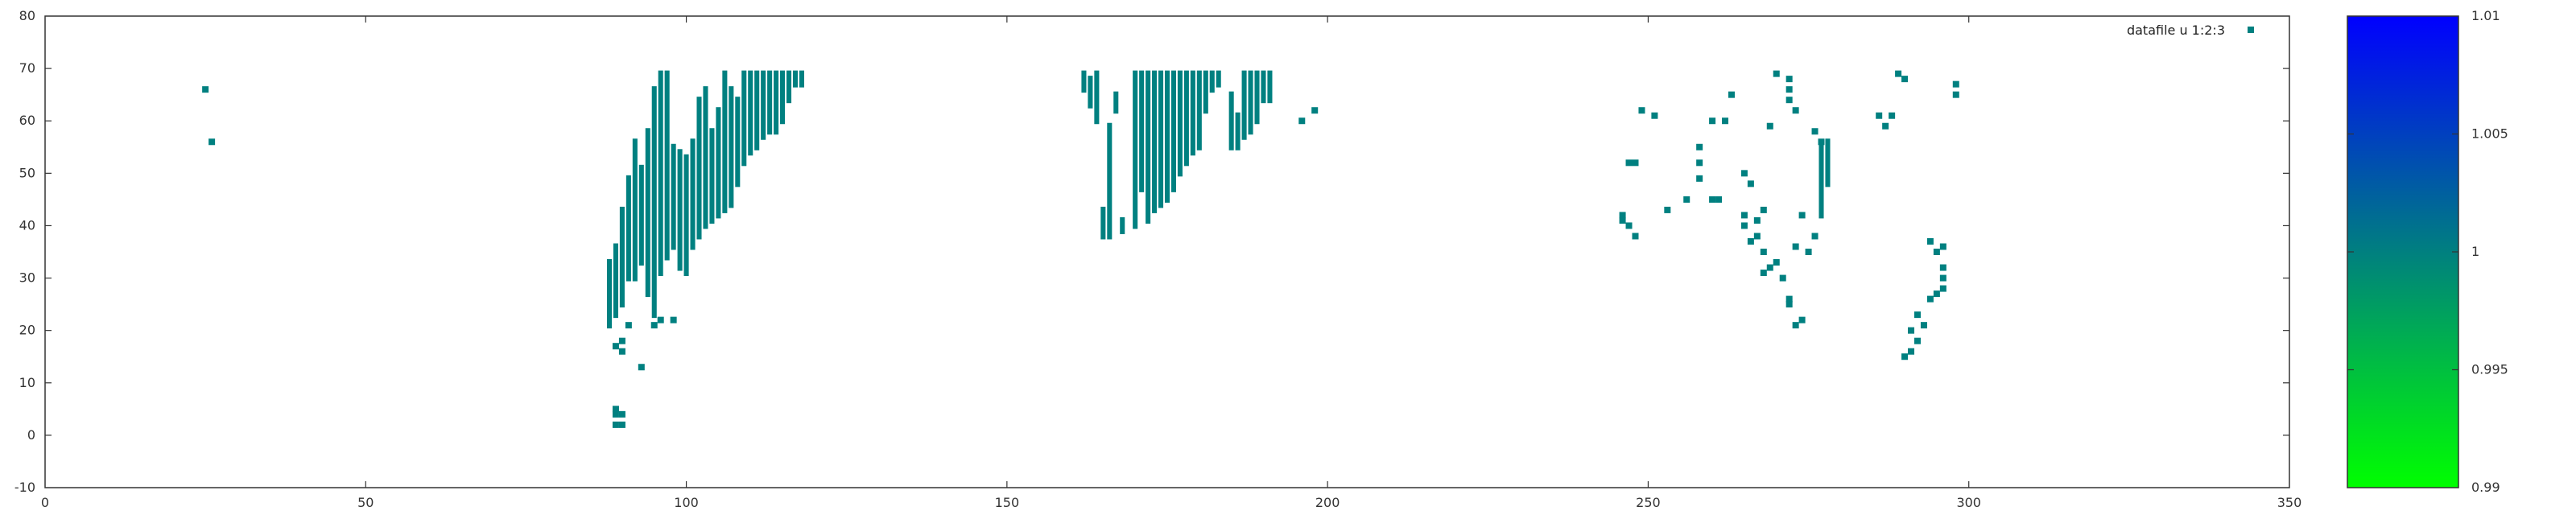  What do you see at coordinates (1327, 502) in the screenshot?
I see `x-tick-label: 200` at bounding box center [1327, 502].